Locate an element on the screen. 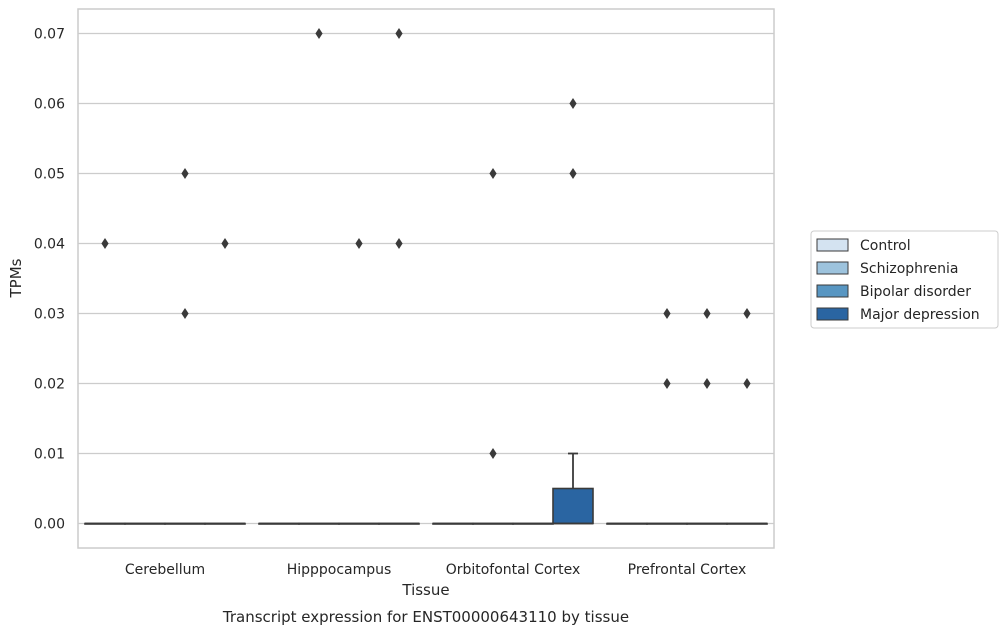 The image size is (1007, 634). y-tick-label: 0.02 is located at coordinates (49, 385).